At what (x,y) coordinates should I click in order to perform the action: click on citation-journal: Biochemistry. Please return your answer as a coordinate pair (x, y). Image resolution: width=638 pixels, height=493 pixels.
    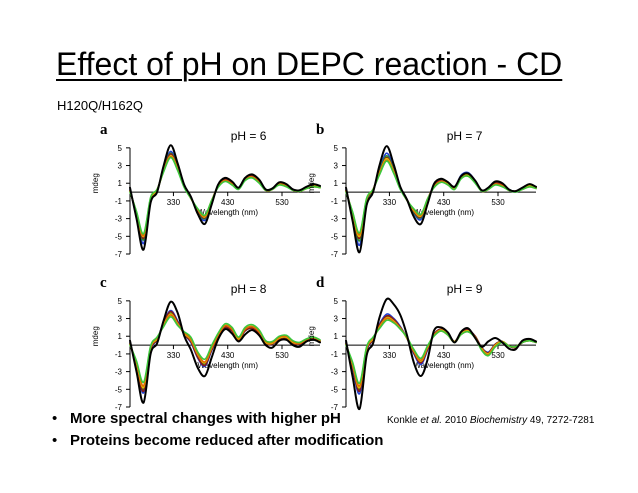
    Looking at the image, I should click on (498, 420).